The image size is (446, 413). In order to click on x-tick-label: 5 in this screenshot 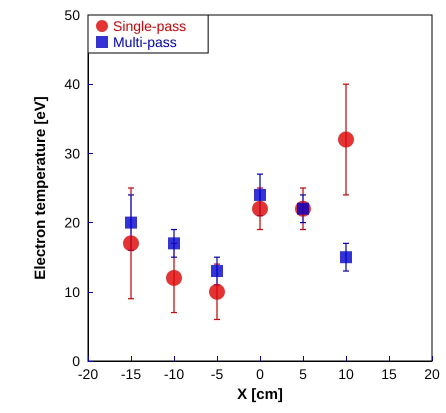, I will do `click(303, 374)`.